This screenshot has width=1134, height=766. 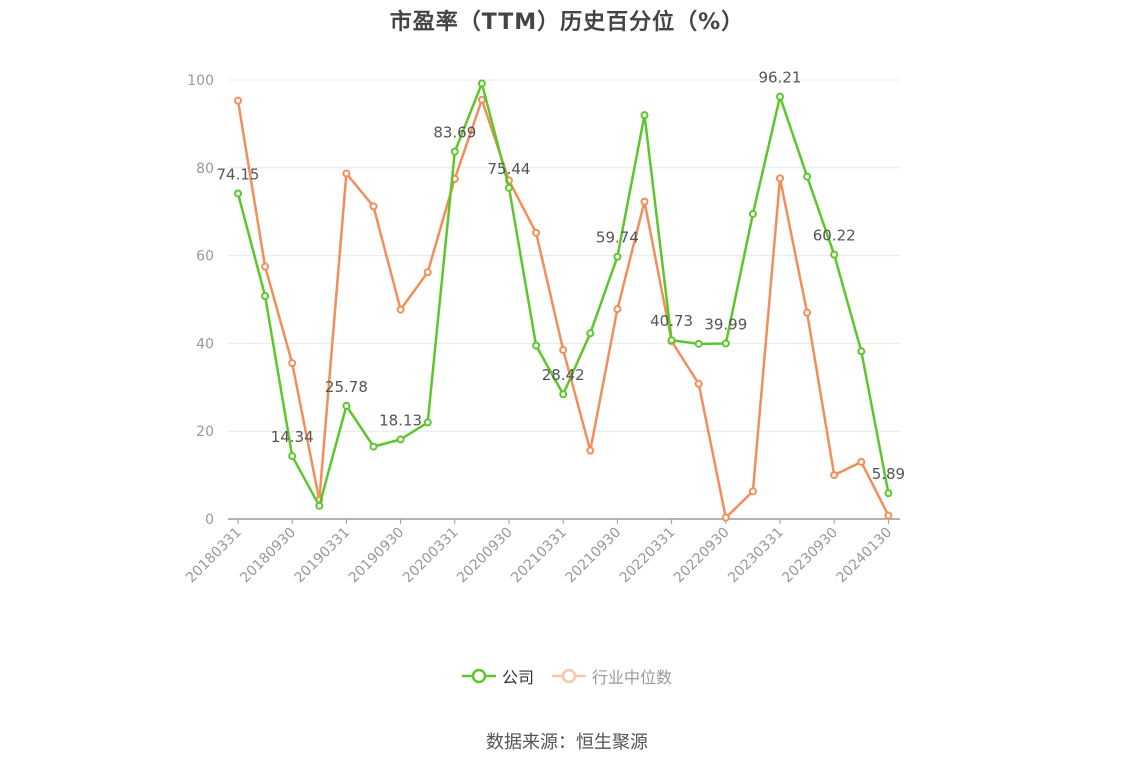 What do you see at coordinates (563, 375) in the screenshot?
I see `data-label: 28.42` at bounding box center [563, 375].